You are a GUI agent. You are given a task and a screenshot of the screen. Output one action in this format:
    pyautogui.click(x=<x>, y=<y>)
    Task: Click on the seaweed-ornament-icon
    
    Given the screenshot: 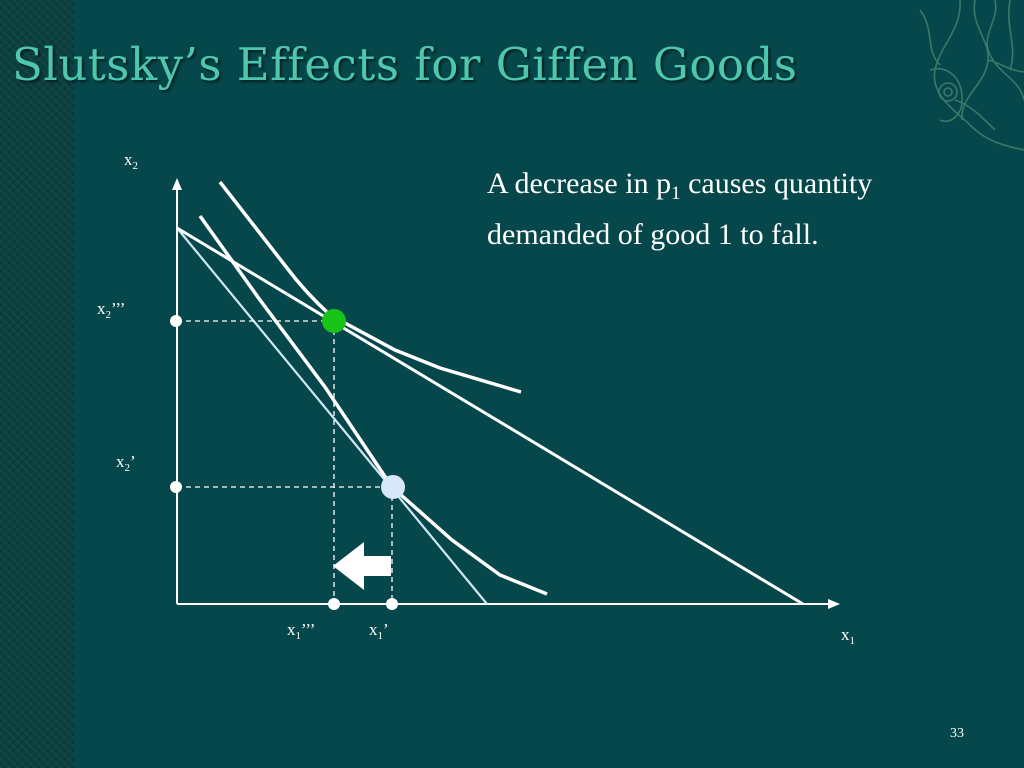 What is the action you would take?
    pyautogui.click(x=971, y=75)
    